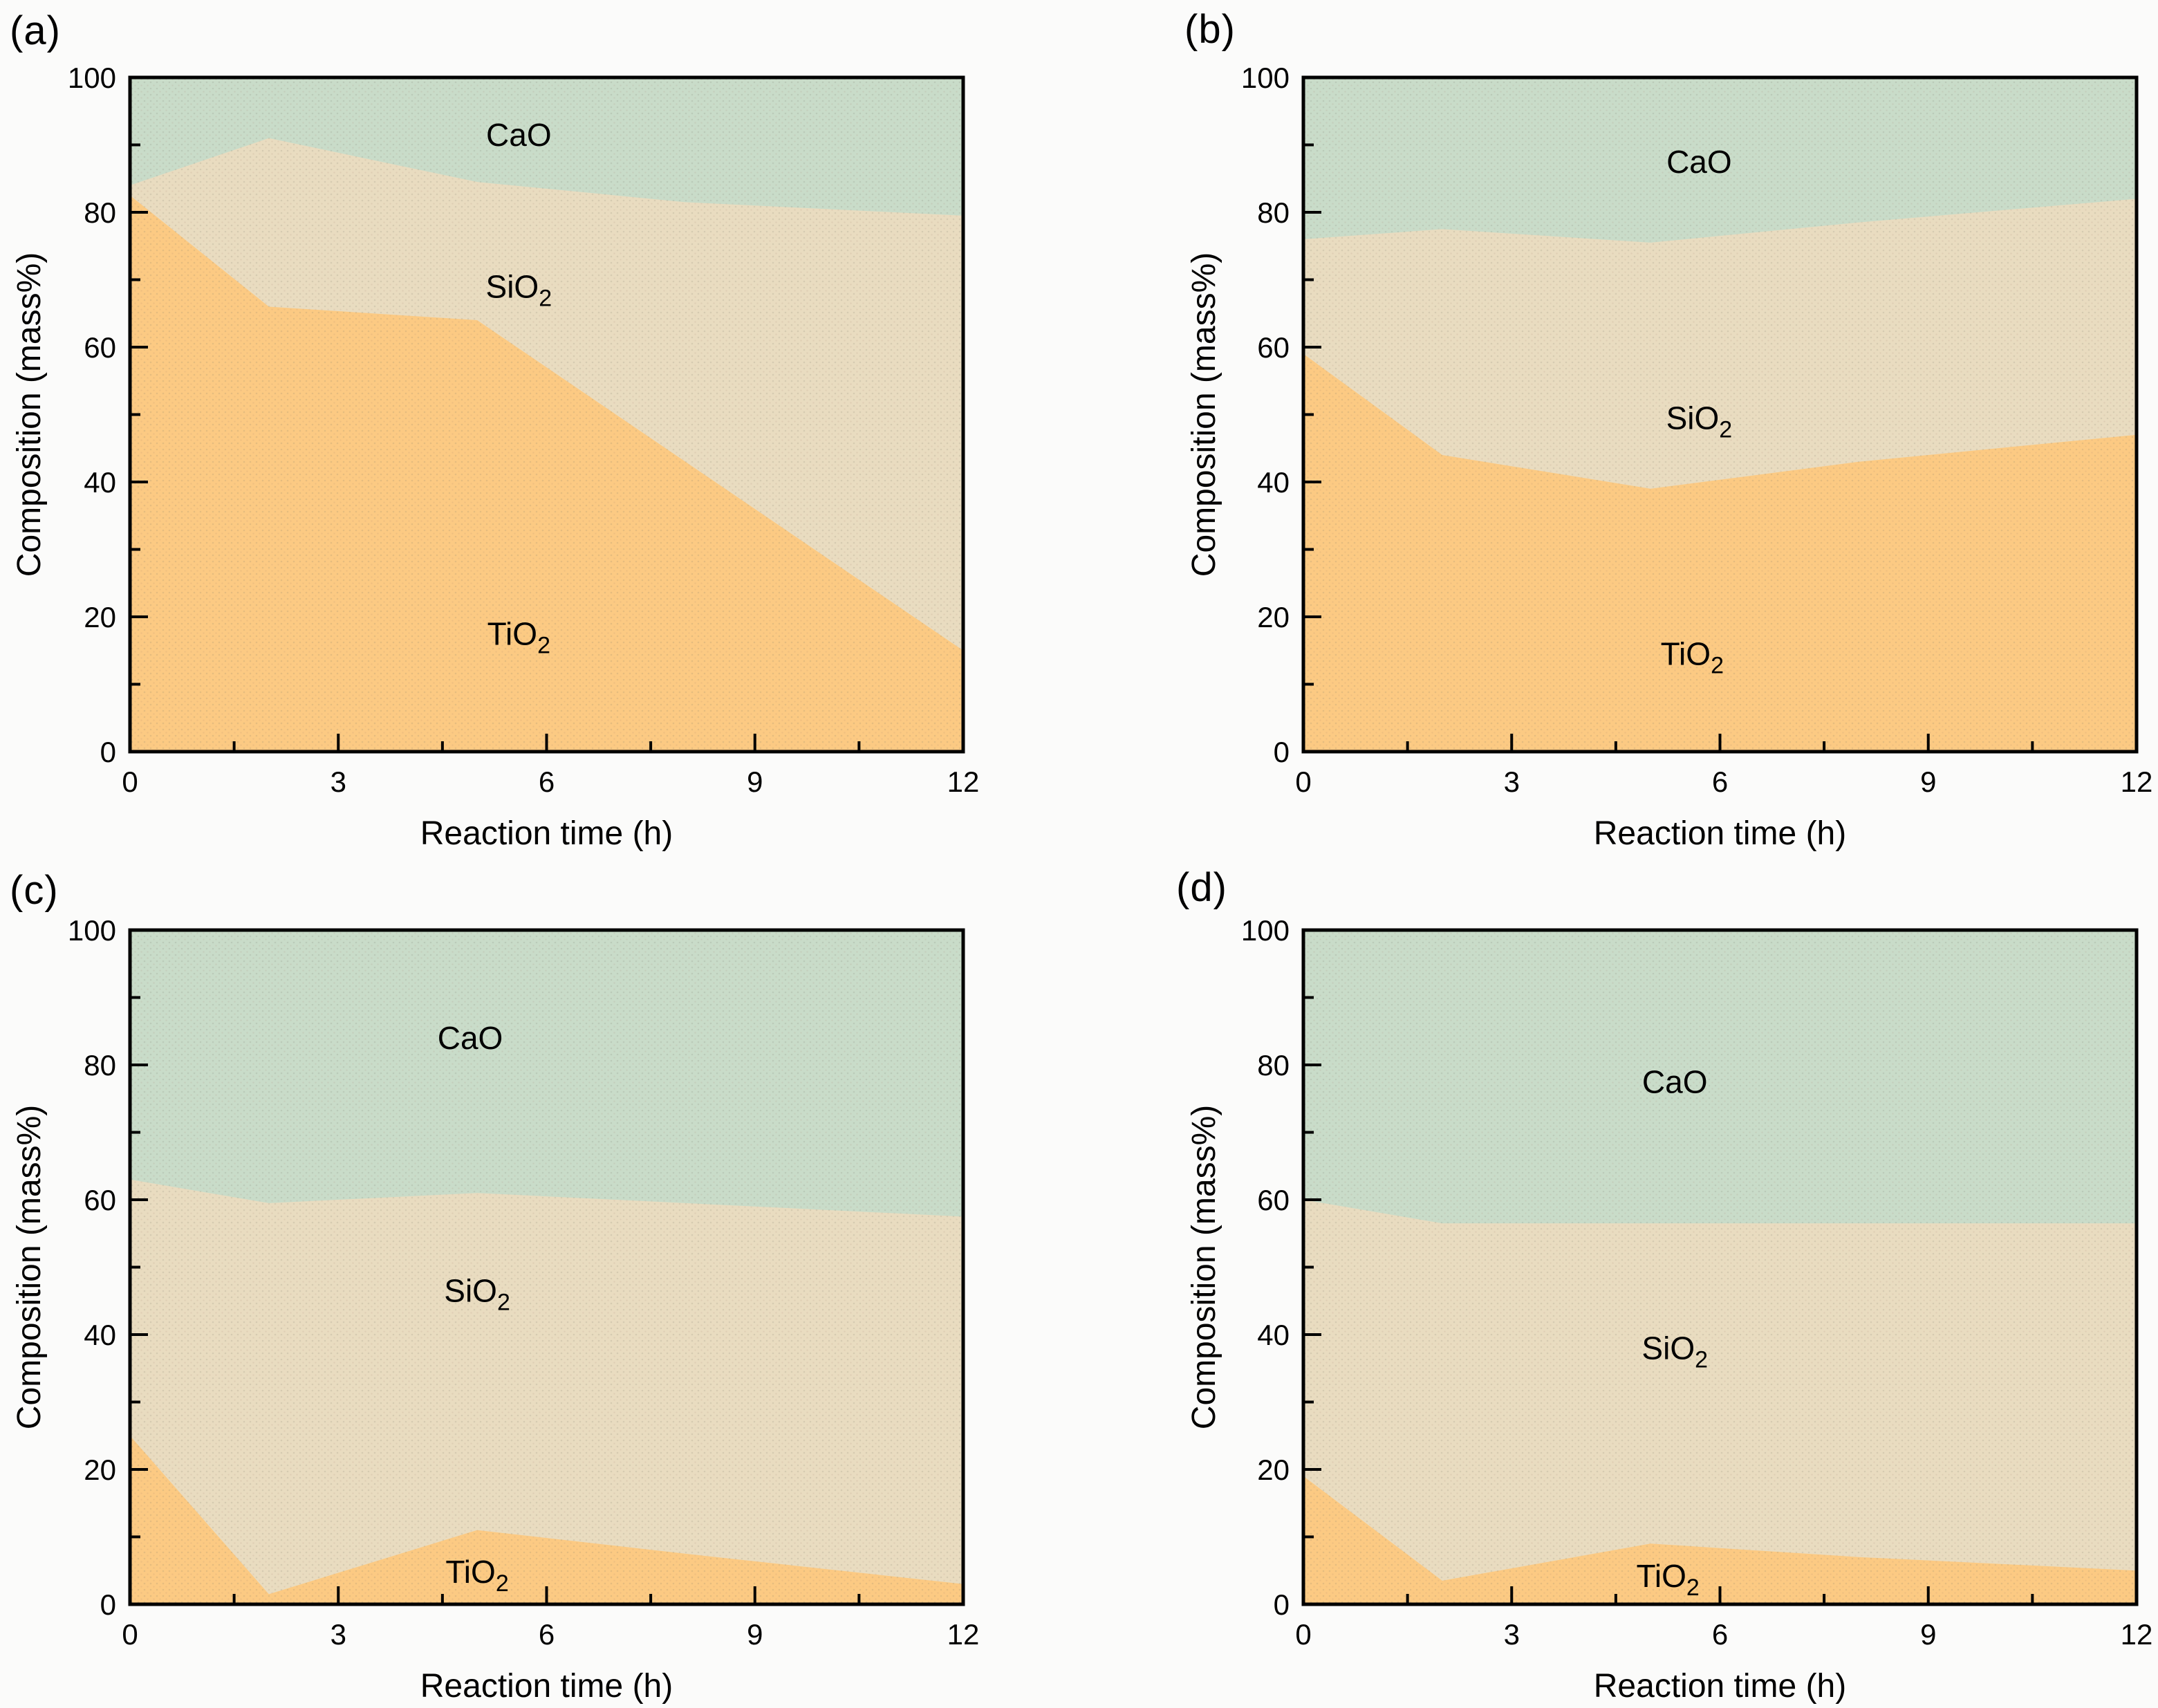  I want to click on panel-b-label: (b), so click(1210, 29).